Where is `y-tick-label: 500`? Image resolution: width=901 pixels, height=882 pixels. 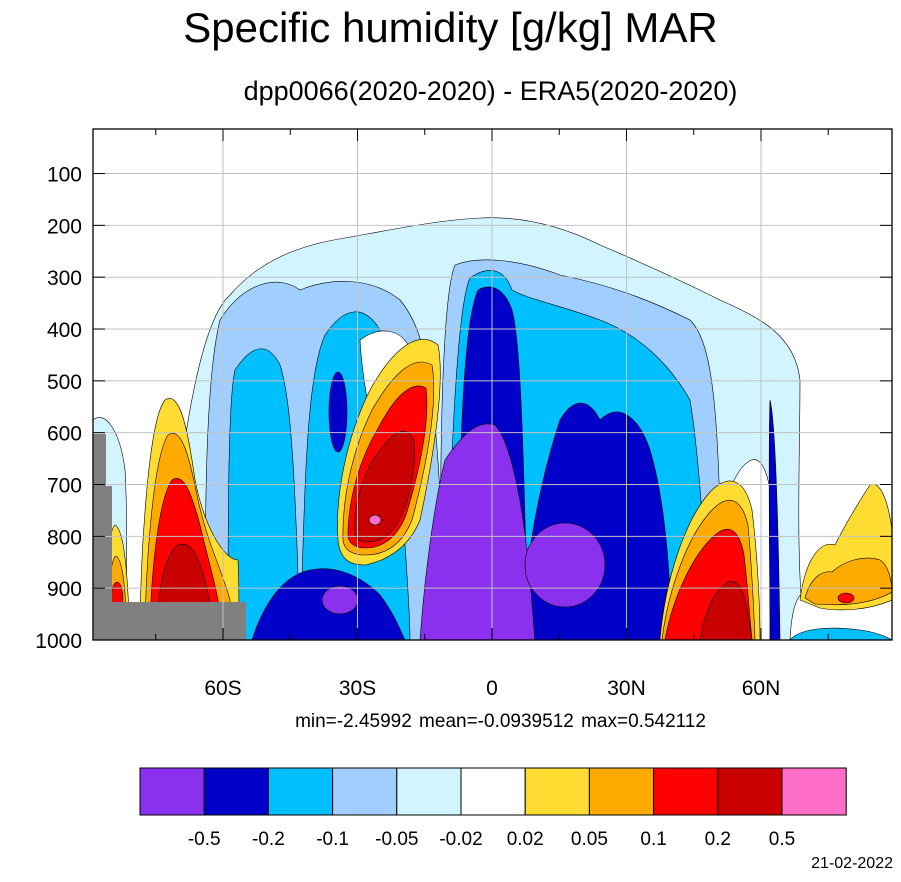
y-tick-label: 500 is located at coordinates (64, 382).